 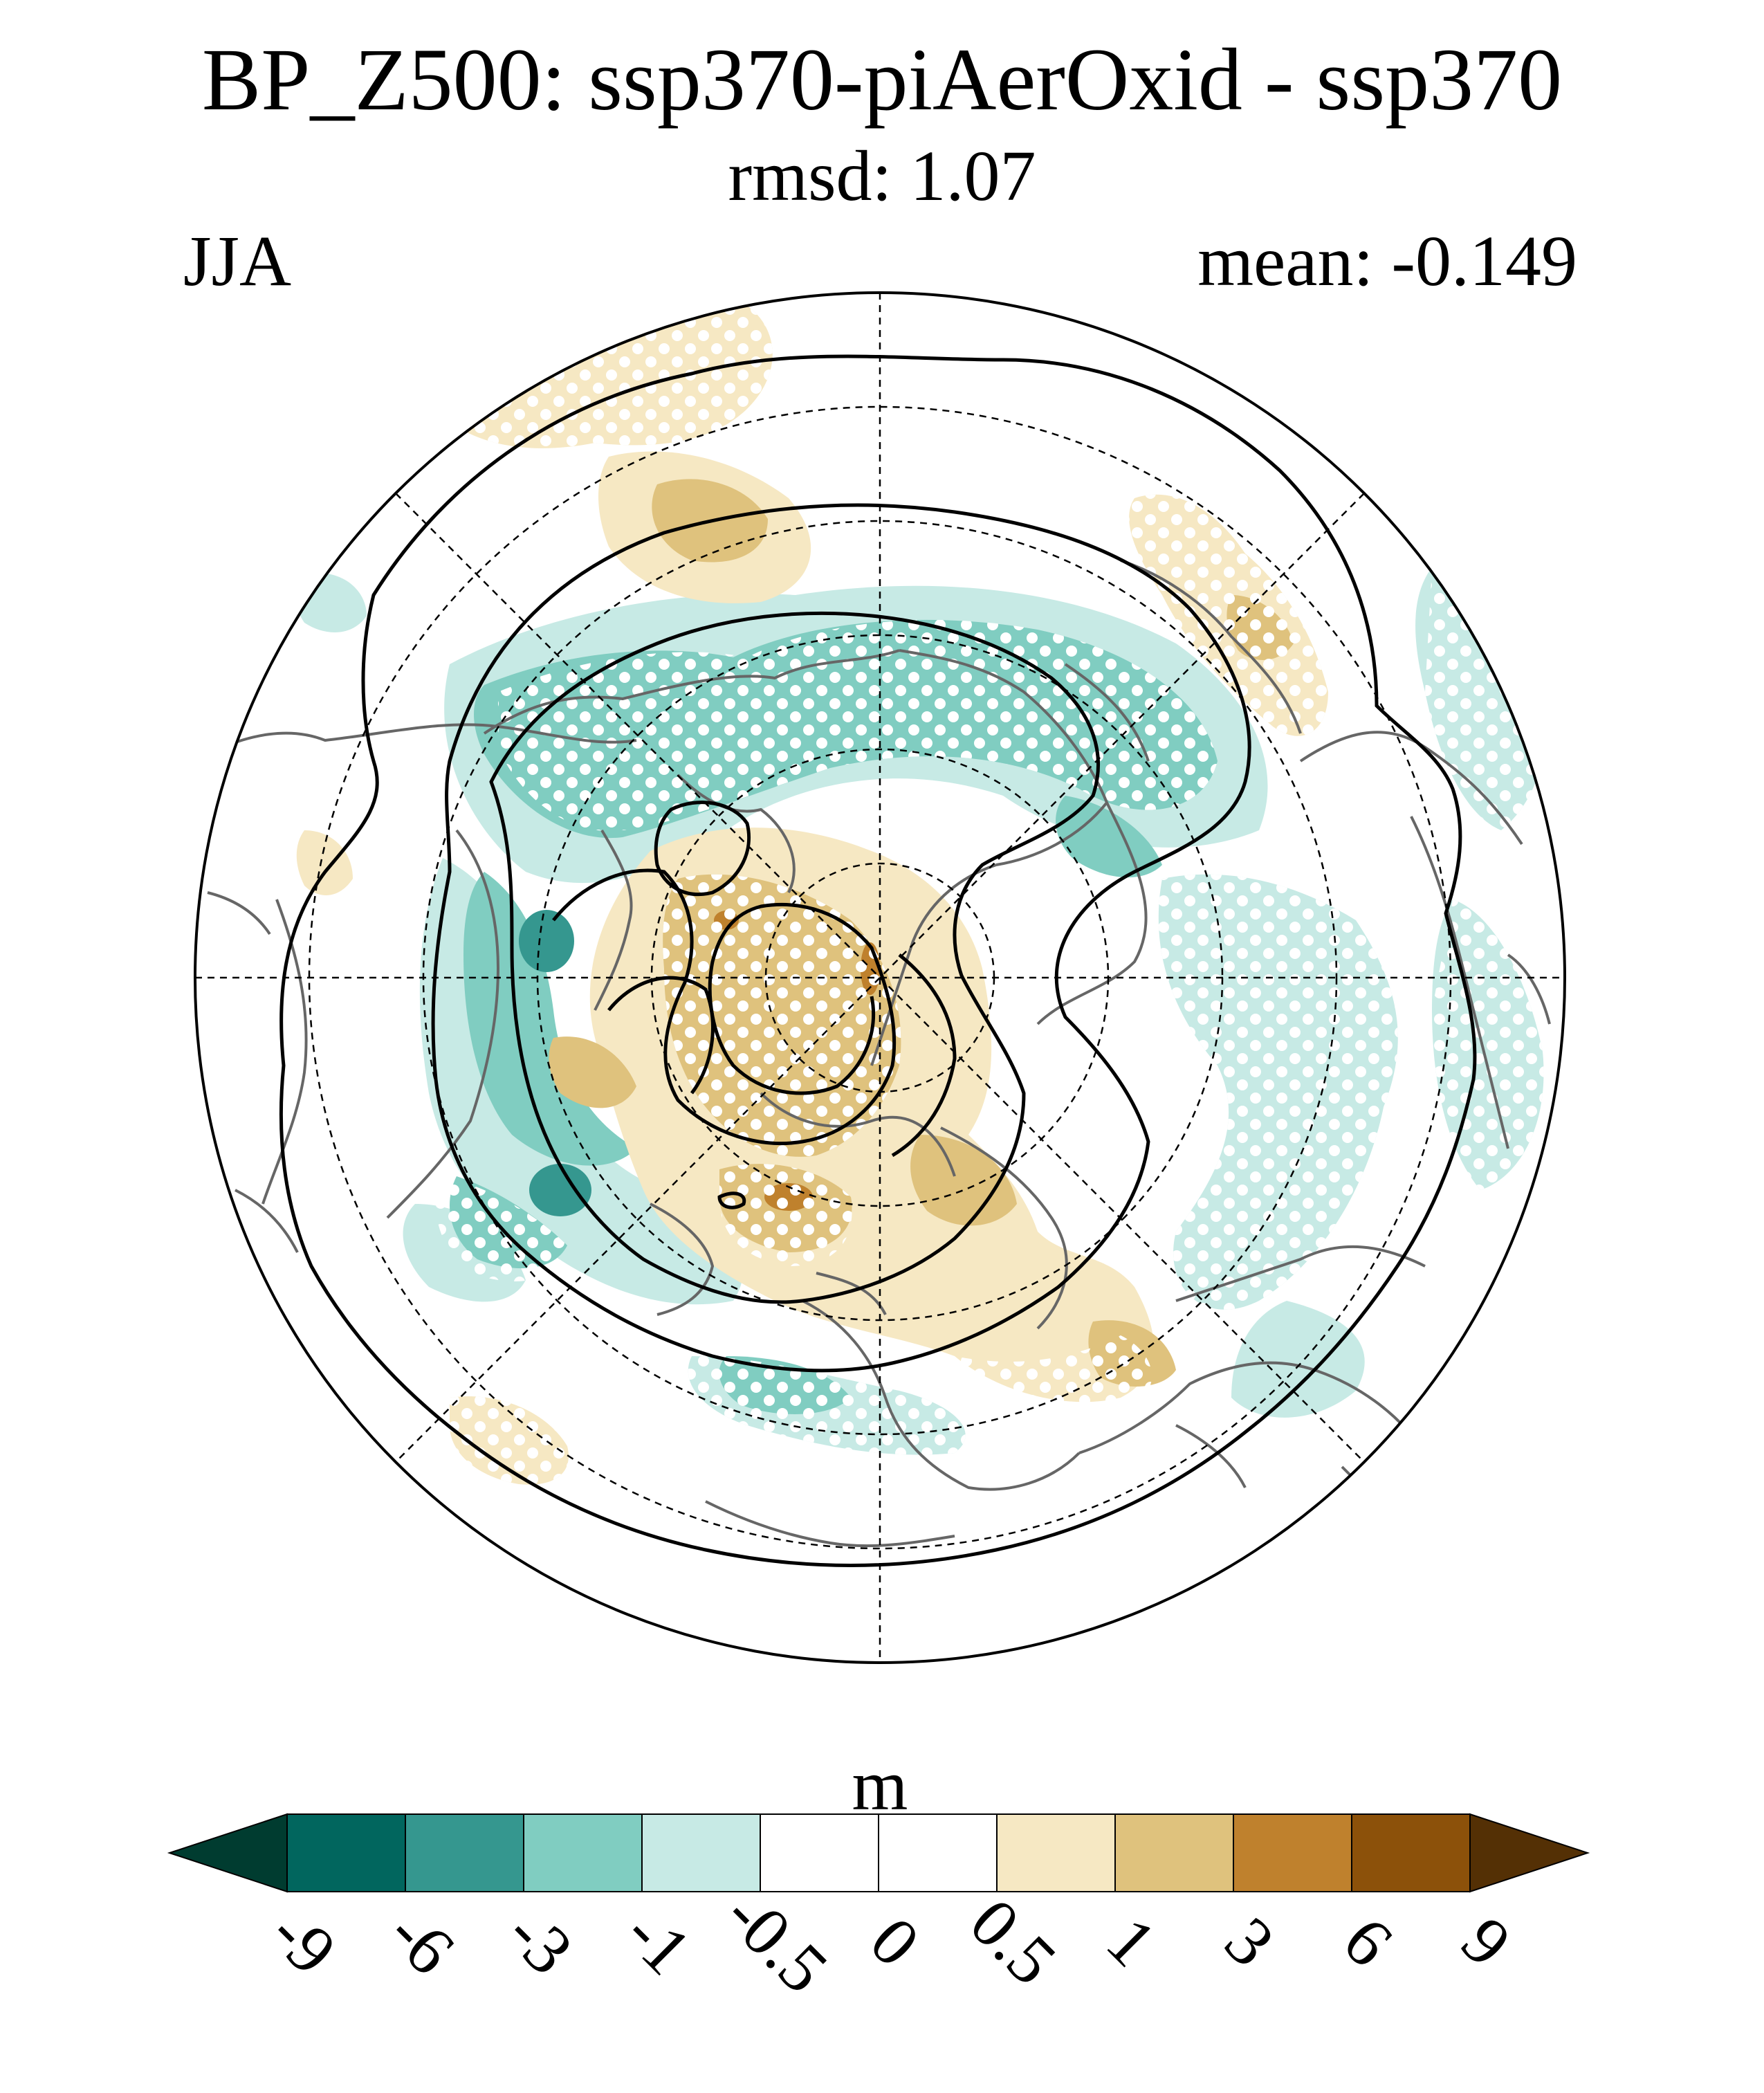 I want to click on colorbar-units: m, so click(x=880, y=1786).